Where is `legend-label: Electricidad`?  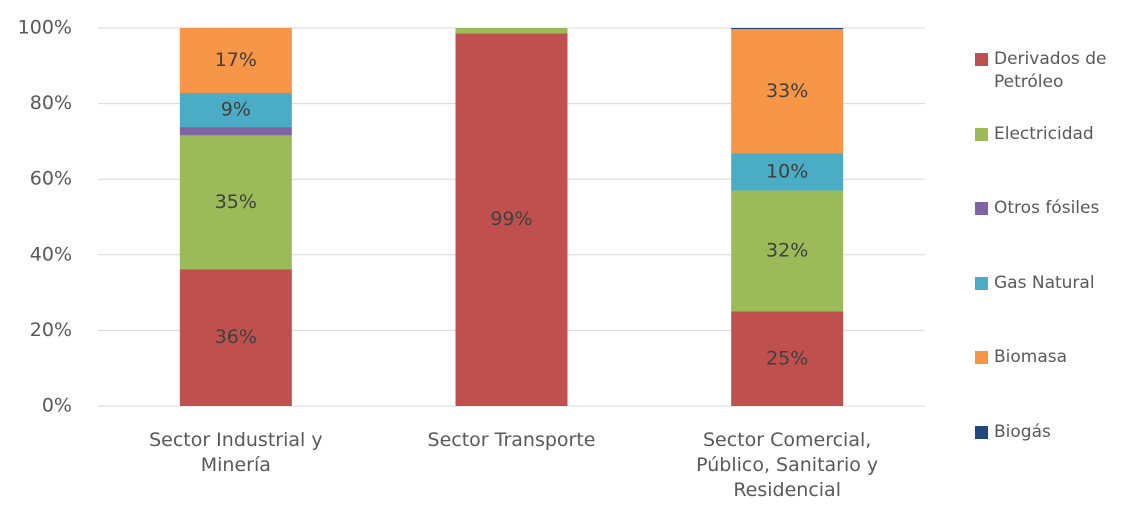 legend-label: Electricidad is located at coordinates (1044, 133).